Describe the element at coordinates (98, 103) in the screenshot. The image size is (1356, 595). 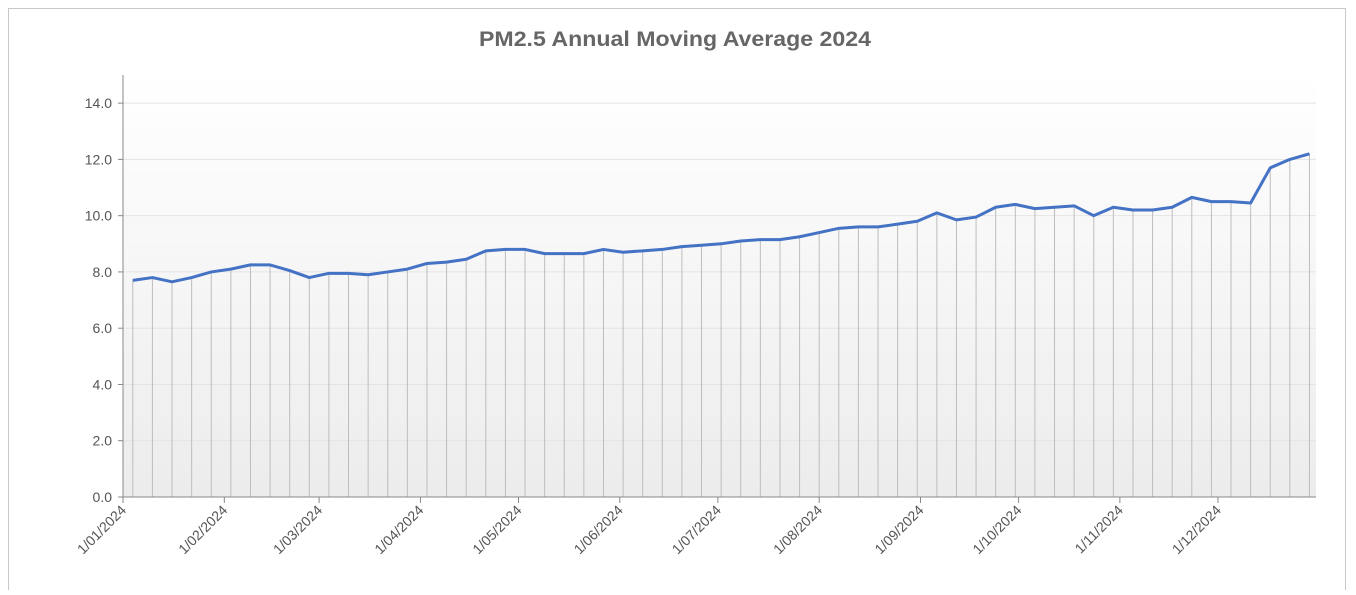
I see `y-tick-label: 14.0` at that location.